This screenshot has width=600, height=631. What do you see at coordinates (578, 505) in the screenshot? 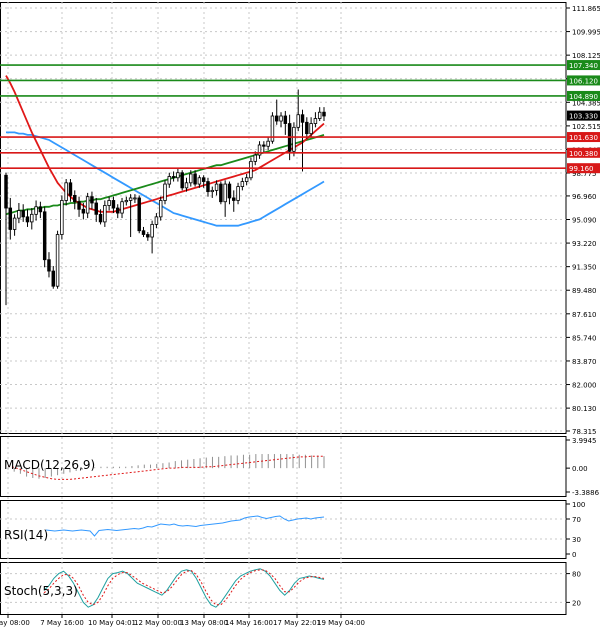
I see `rsi-axis-label: 100` at bounding box center [578, 505].